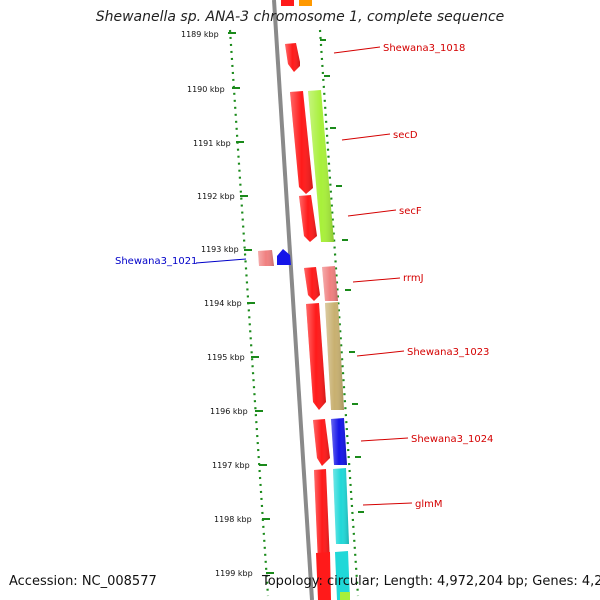  I want to click on feature-bottom-green, so click(345, 596).